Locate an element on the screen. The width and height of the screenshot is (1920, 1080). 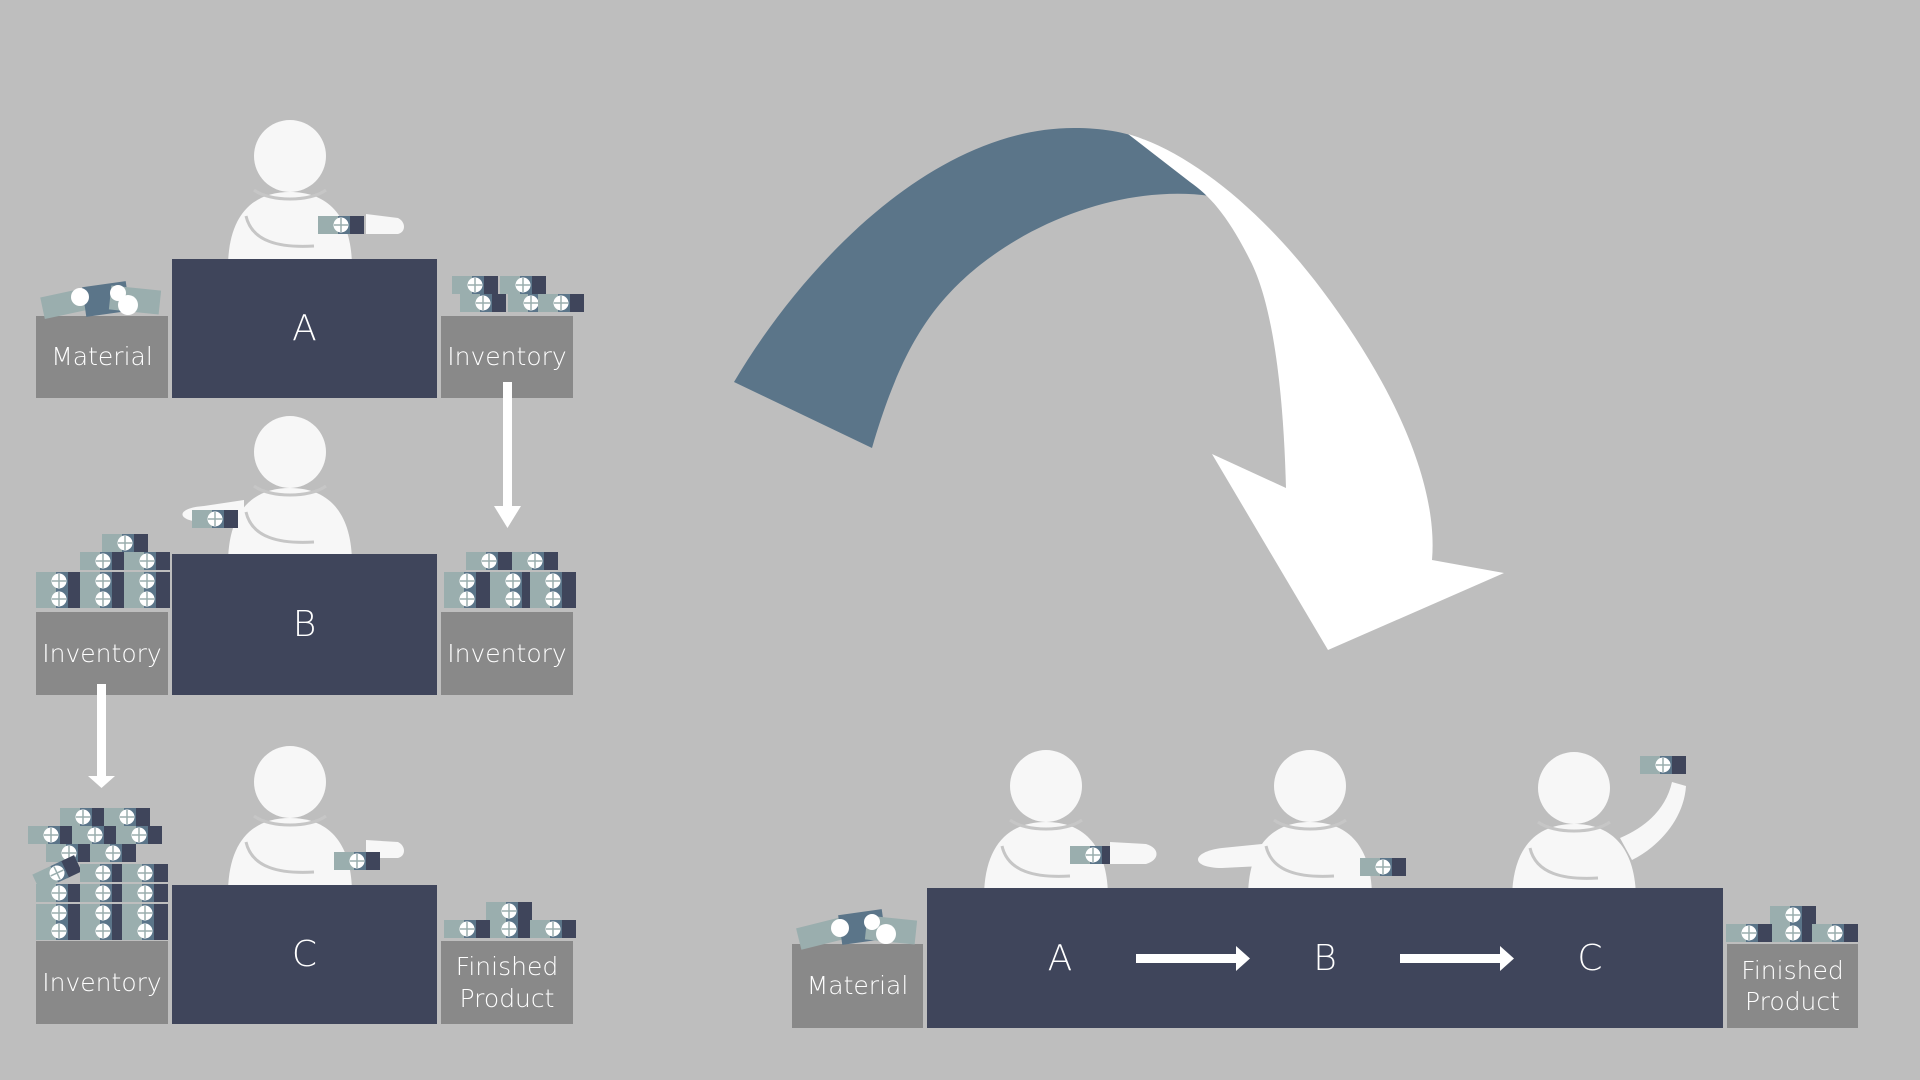
combined-station-box is located at coordinates (1325, 958).